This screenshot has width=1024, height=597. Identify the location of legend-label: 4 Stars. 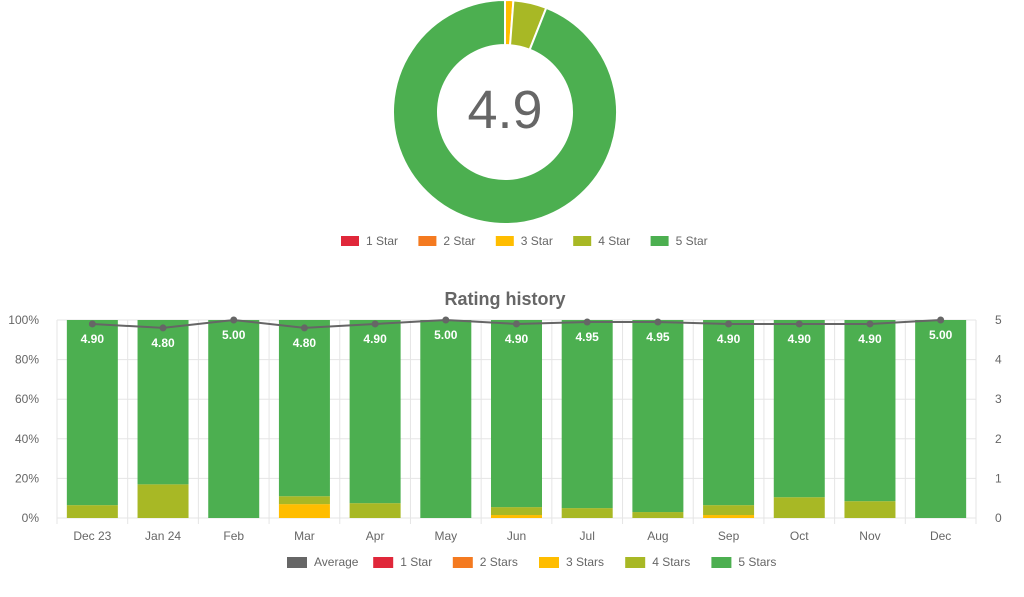
(671, 562).